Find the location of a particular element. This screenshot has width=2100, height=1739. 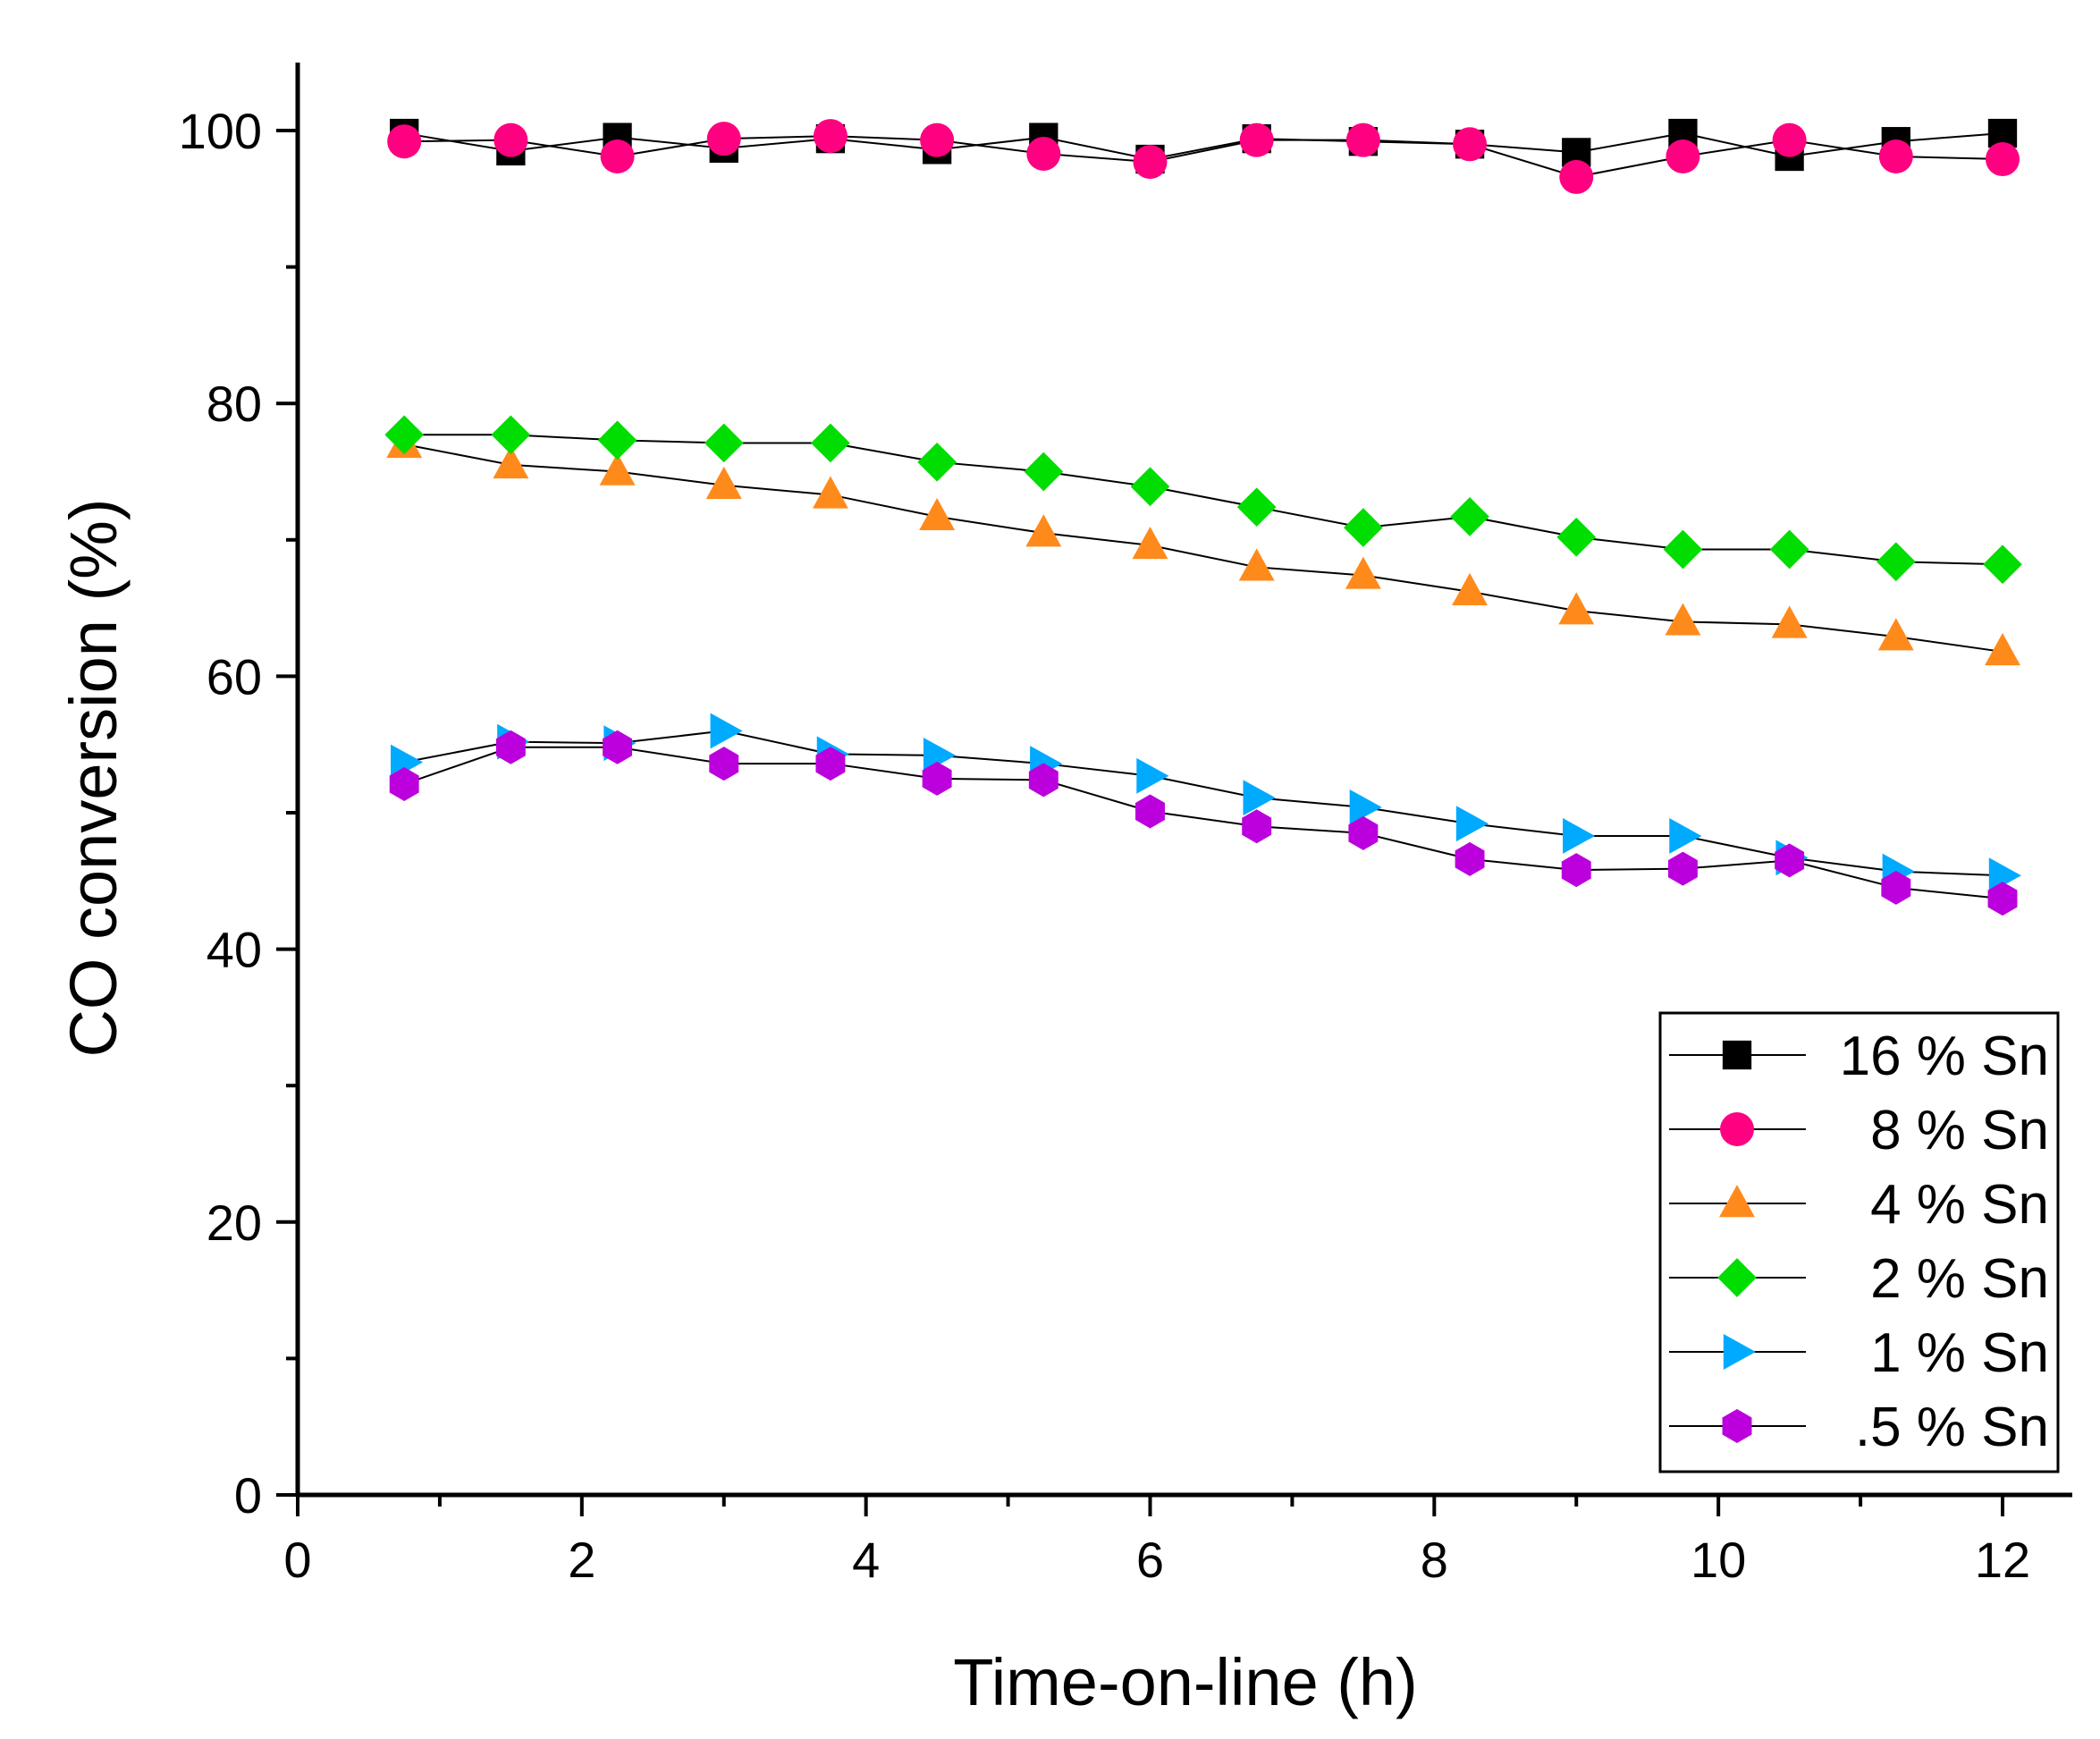

x-tick-label: 0 is located at coordinates (297, 1560).